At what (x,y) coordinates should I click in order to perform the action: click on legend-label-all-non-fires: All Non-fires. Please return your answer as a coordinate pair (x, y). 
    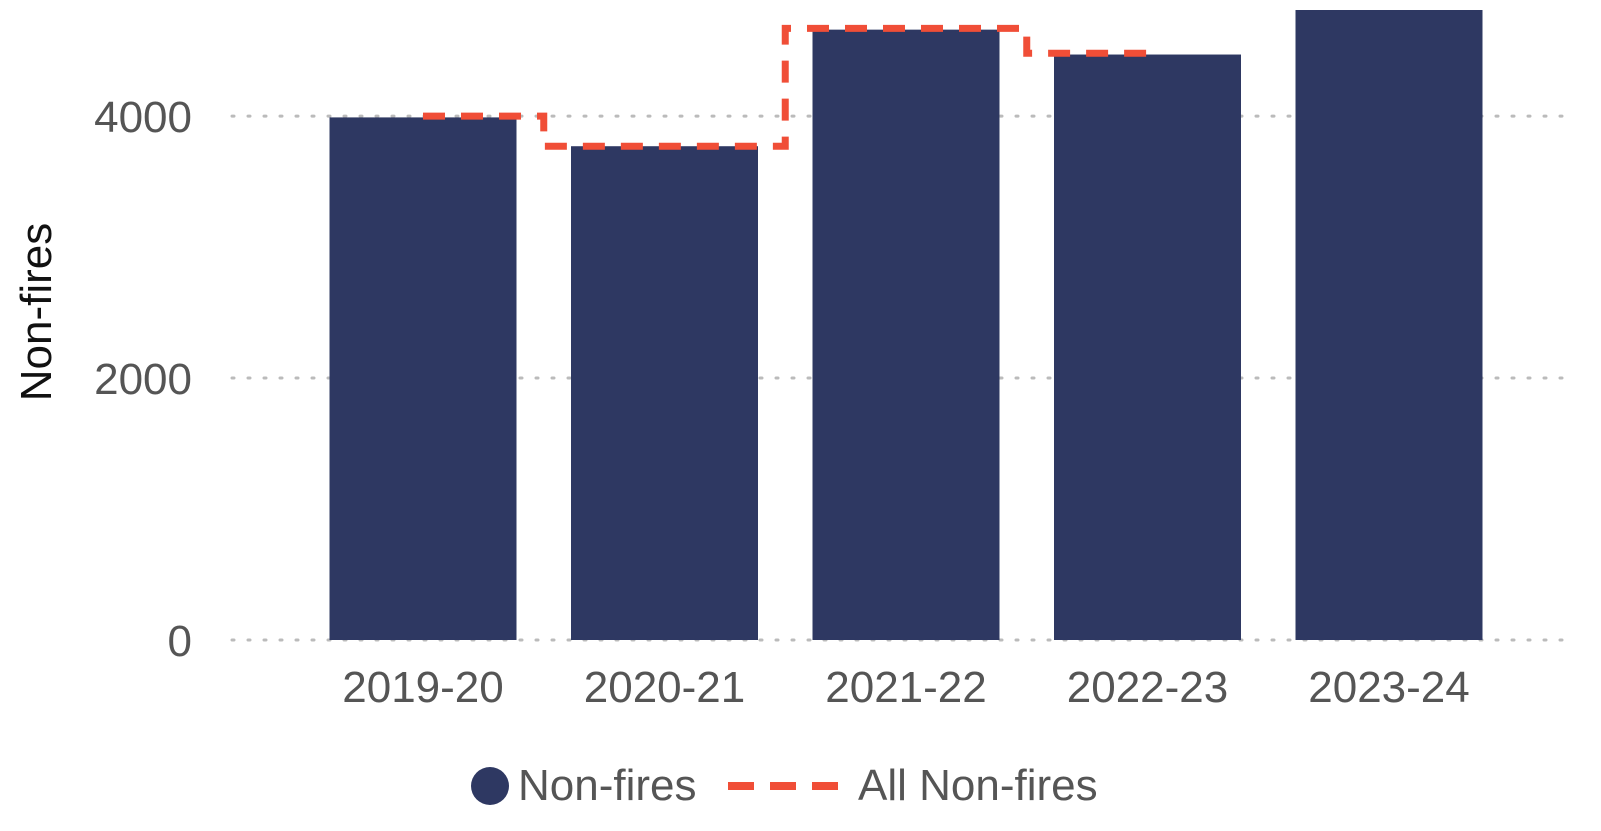
    Looking at the image, I should click on (978, 785).